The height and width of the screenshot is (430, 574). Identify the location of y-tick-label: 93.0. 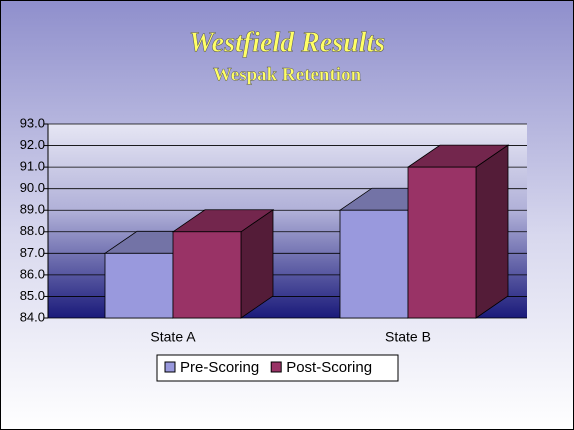
(32, 122).